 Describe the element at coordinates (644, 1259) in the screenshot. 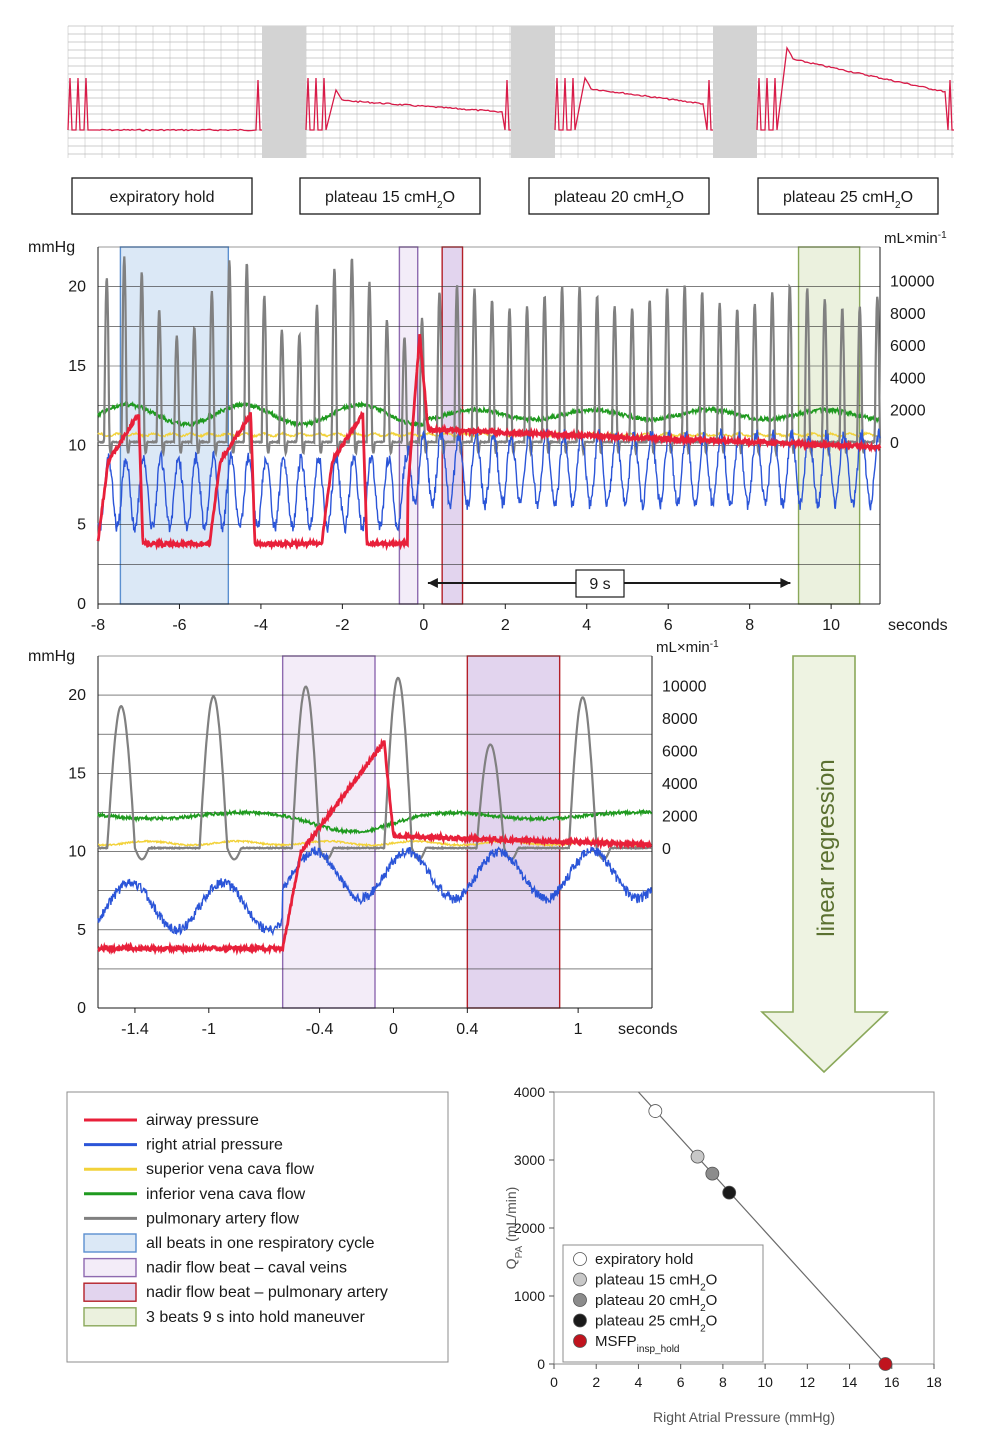

I see `scatter-legend-label: expiratory hold` at that location.